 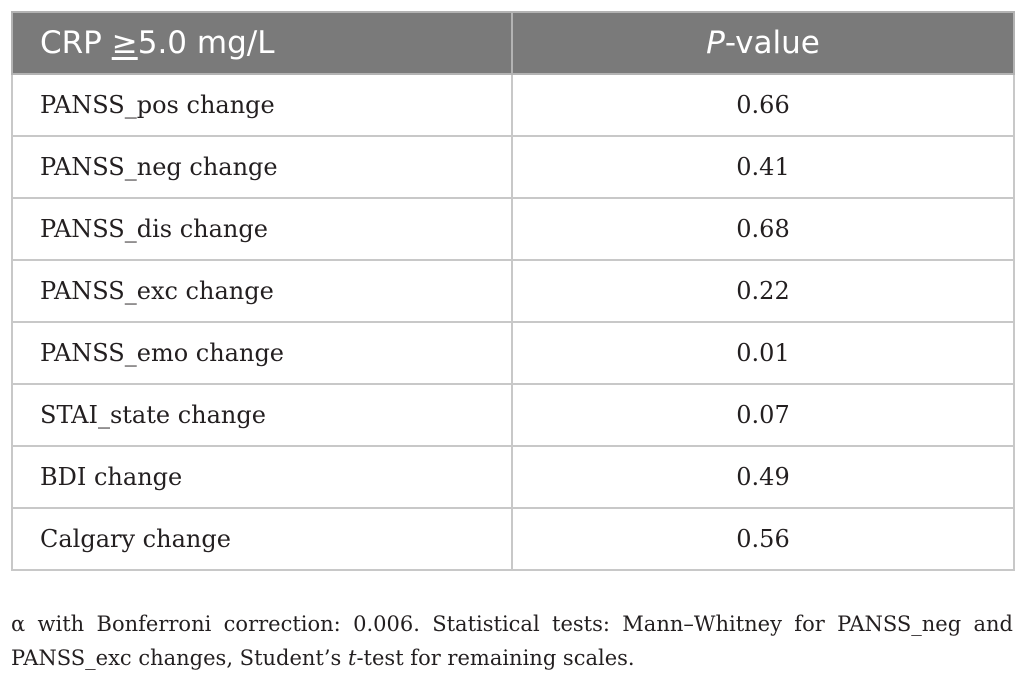 What do you see at coordinates (124, 43) in the screenshot?
I see `header-crp-geq-symbol: ≥` at bounding box center [124, 43].